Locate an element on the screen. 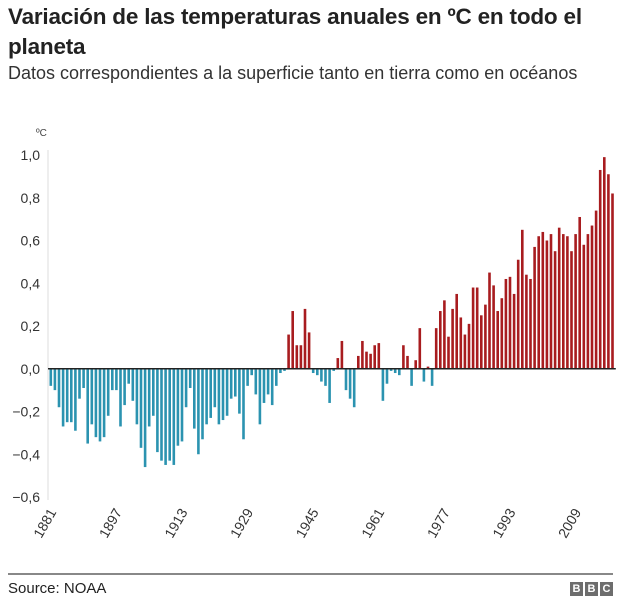 The width and height of the screenshot is (623, 600). bar-1921 is located at coordinates (215, 388).